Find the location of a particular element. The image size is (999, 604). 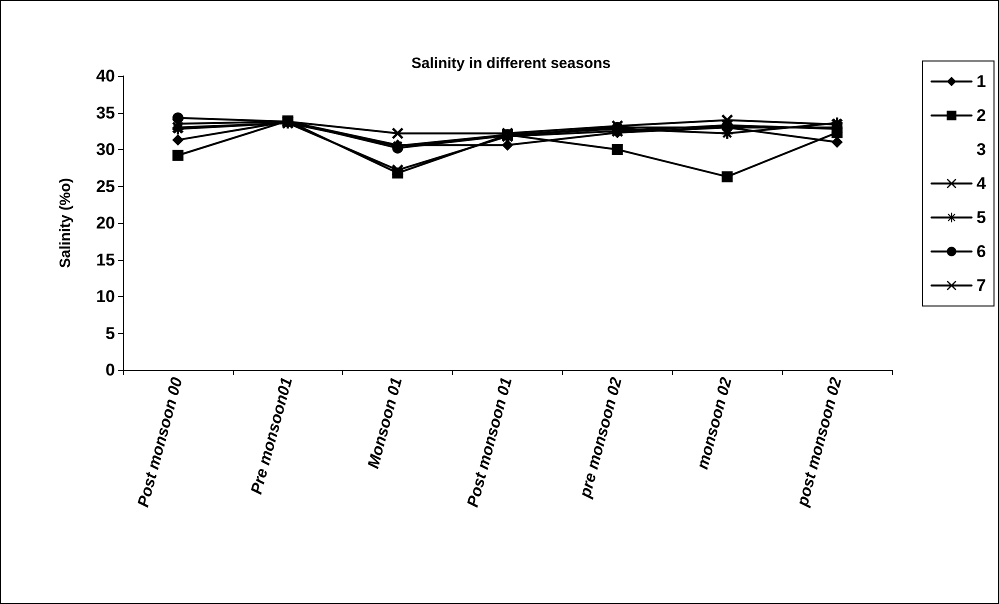

x-tick-label: post monsoon 02 is located at coordinates (820, 443).